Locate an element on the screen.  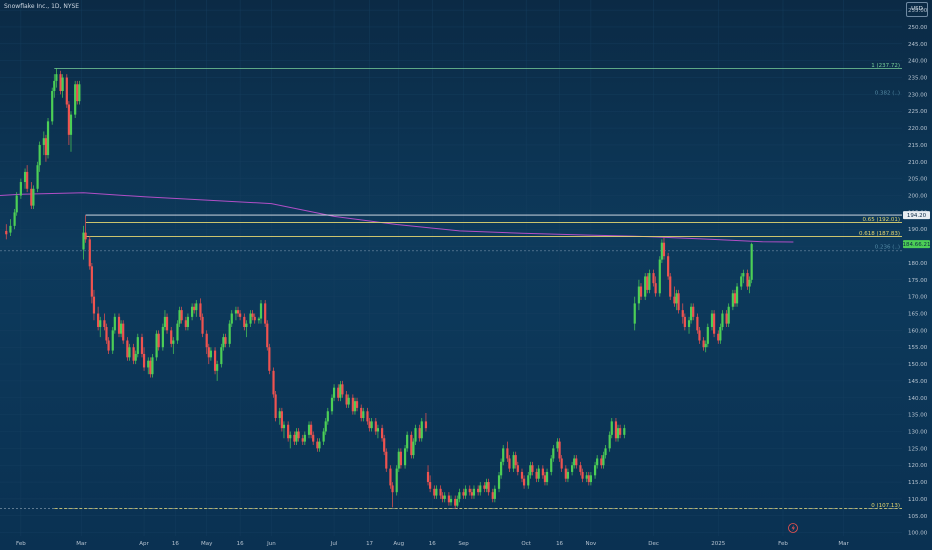
x-tick-label: 17 is located at coordinates (369, 544).